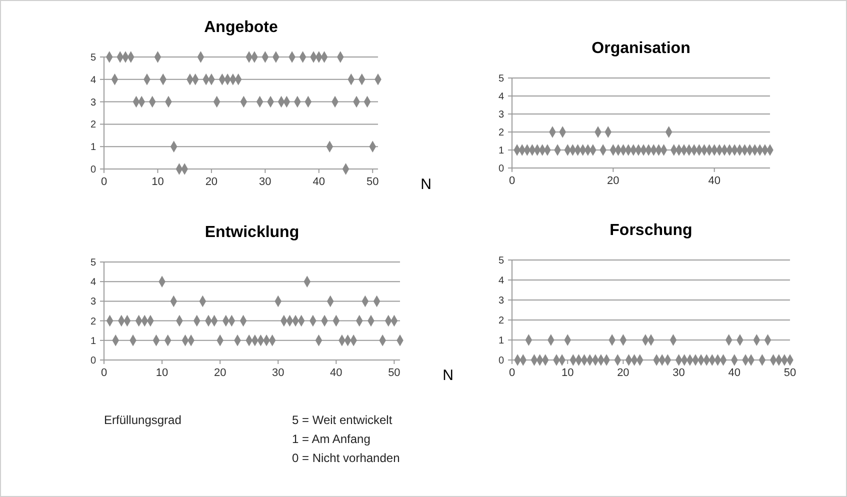 This screenshot has width=847, height=497. What do you see at coordinates (641, 48) in the screenshot?
I see `chart-title: Organisation` at bounding box center [641, 48].